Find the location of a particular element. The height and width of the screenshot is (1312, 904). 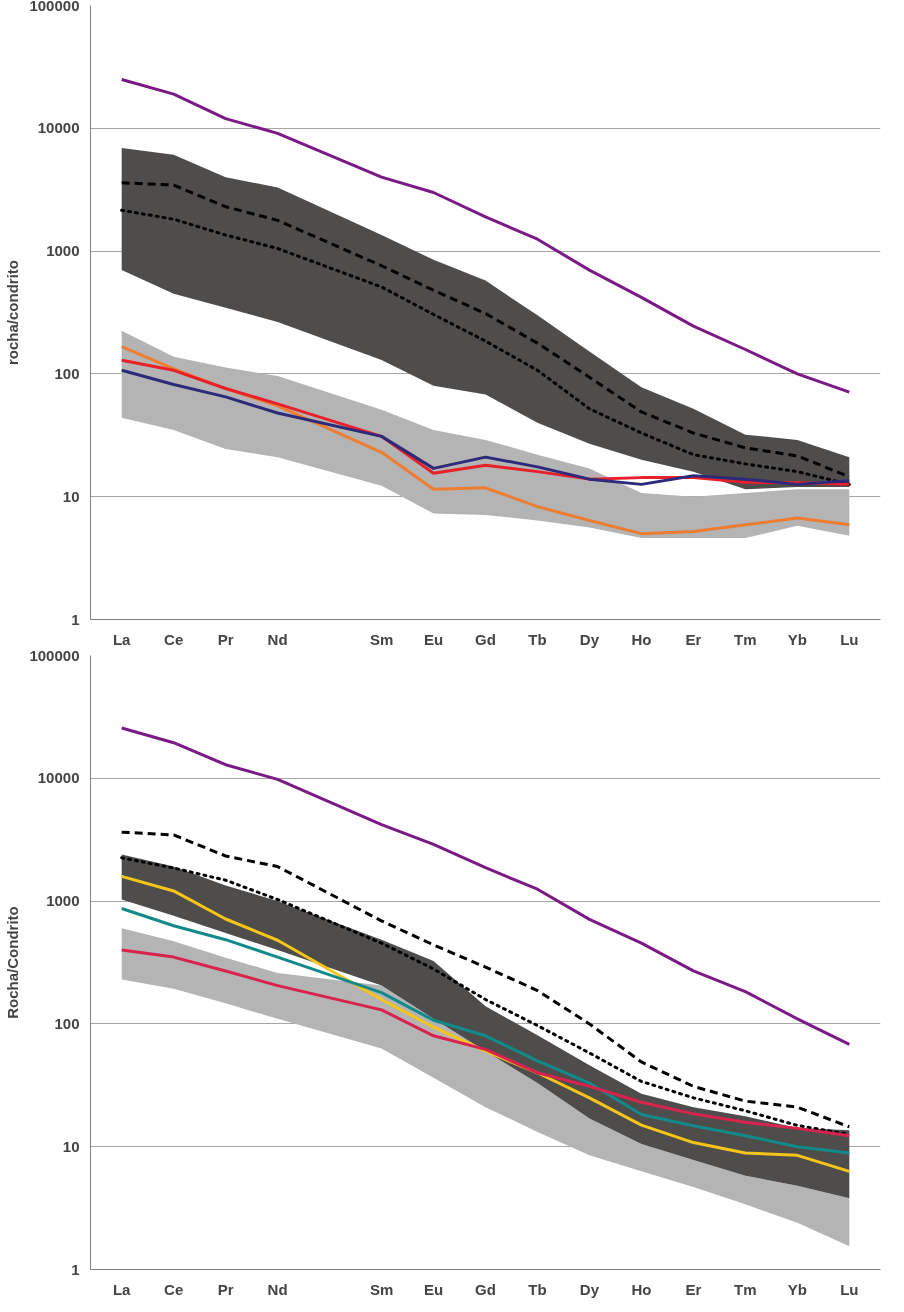

y-axis-title: Rocha/Condrito is located at coordinates (13, 962).